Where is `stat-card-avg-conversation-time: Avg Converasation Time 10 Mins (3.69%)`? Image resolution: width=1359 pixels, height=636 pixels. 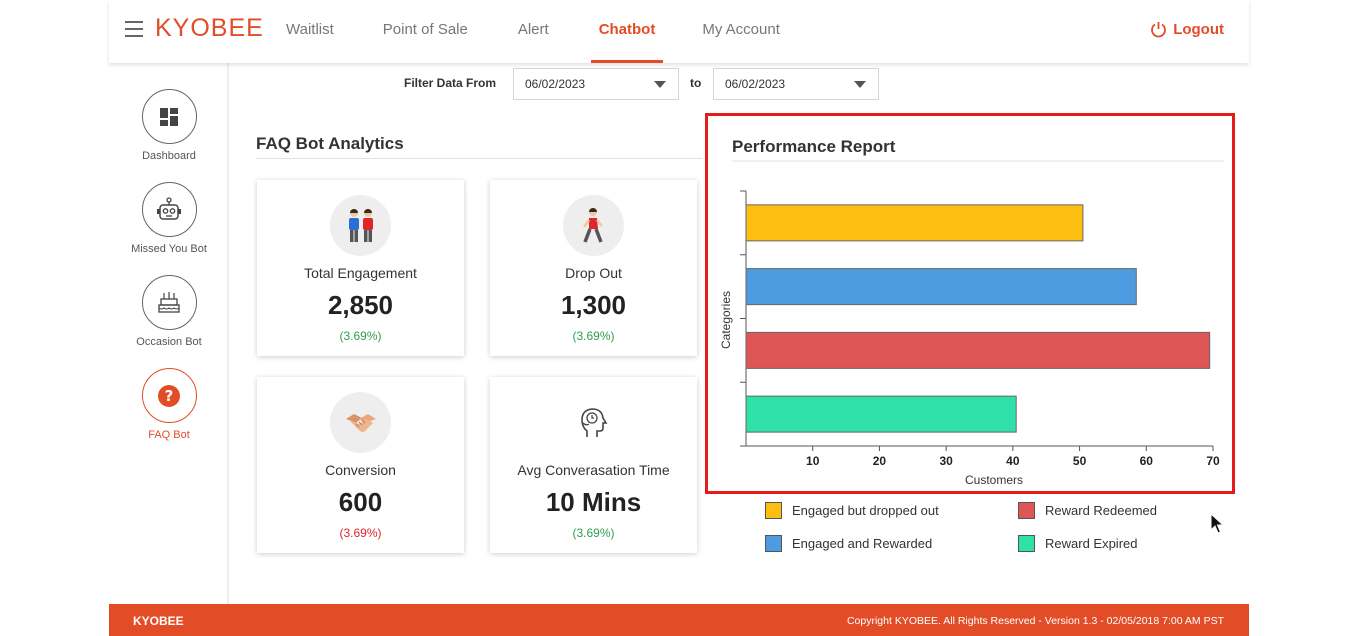
stat-card-avg-conversation-time: Avg Converasation Time 10 Mins (3.69%) is located at coordinates (593, 465).